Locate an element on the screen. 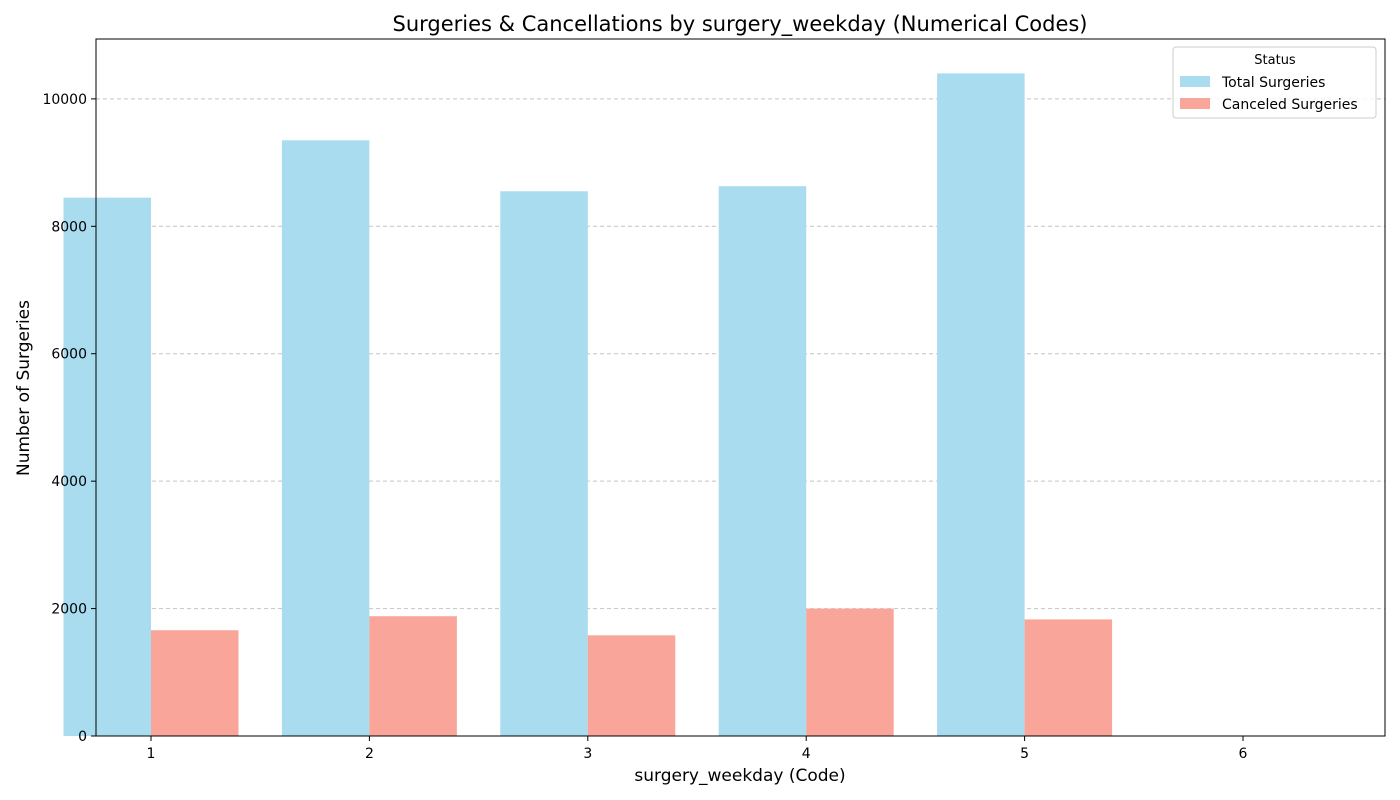 The image size is (1400, 800). legend-swatch-total is located at coordinates (1195, 81).